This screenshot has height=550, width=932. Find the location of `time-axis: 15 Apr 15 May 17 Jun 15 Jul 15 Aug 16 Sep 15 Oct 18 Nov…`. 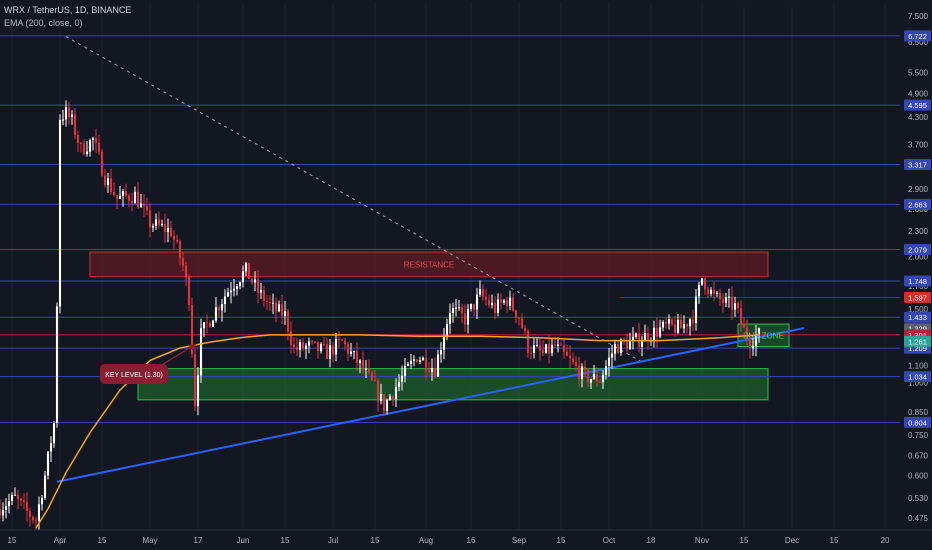

time-axis: 15 Apr 15 May 17 Jun 15 Jul 15 Aug 16 Sep 15 Oct 18 Nov… is located at coordinates (466, 539).